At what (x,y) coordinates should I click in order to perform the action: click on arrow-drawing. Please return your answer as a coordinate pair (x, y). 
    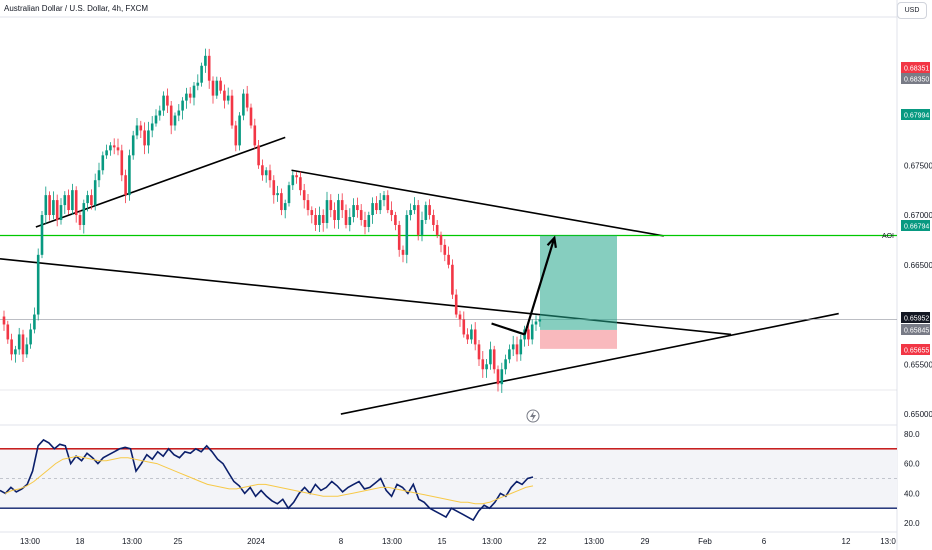
    Looking at the image, I should click on (524, 285).